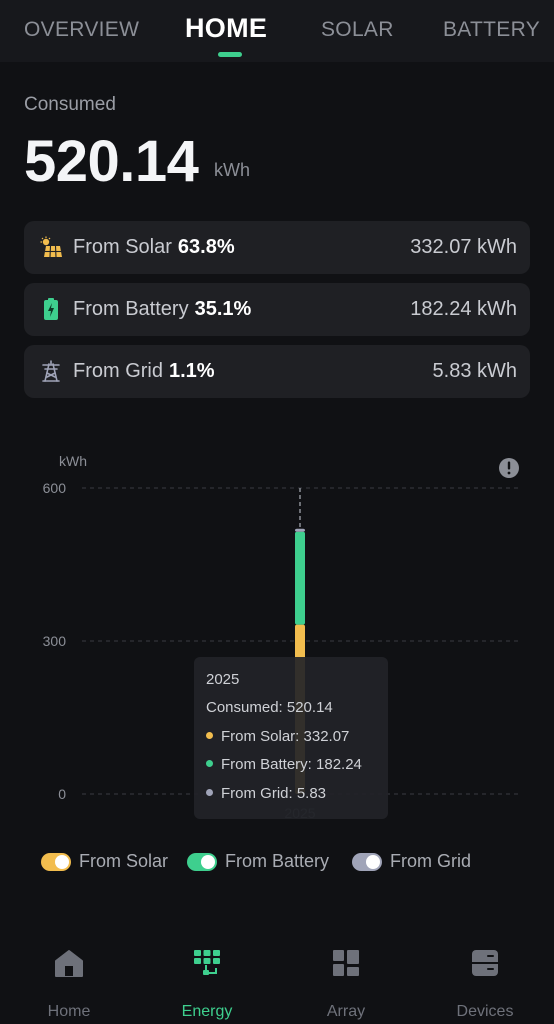 This screenshot has height=1024, width=554. I want to click on battery-icon, so click(51, 309).